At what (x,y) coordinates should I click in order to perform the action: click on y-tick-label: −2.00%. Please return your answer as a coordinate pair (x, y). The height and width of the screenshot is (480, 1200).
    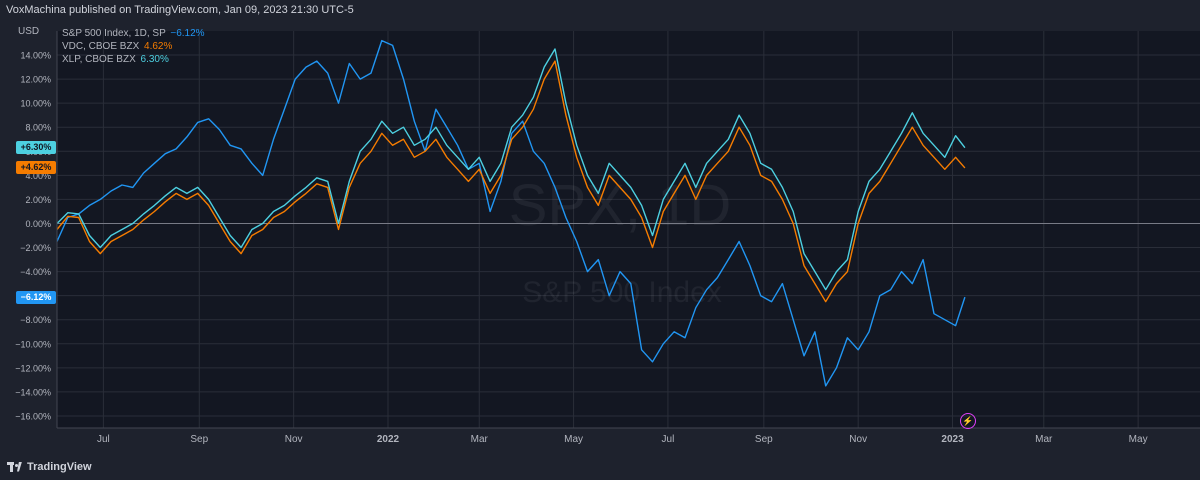
    Looking at the image, I should click on (35, 248).